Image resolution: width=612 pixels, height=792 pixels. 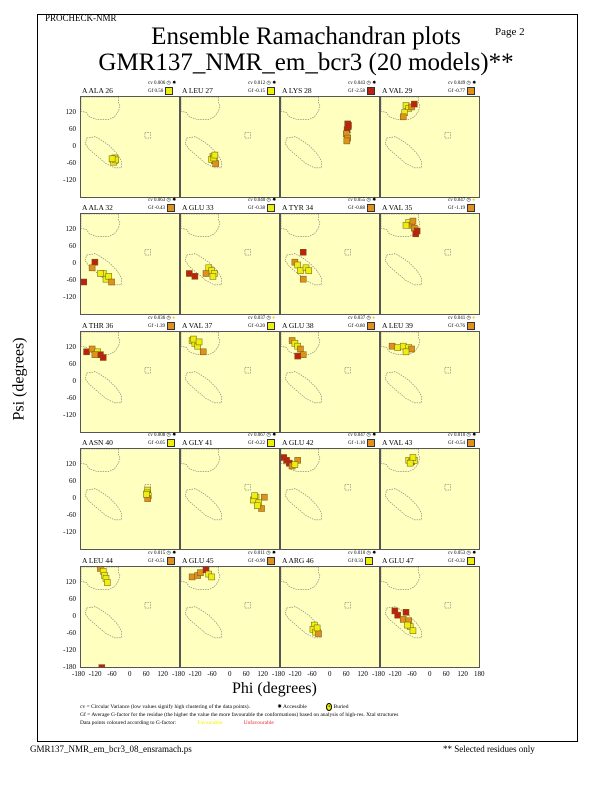 I want to click on residue-label: A ASN 40, so click(x=97, y=442).